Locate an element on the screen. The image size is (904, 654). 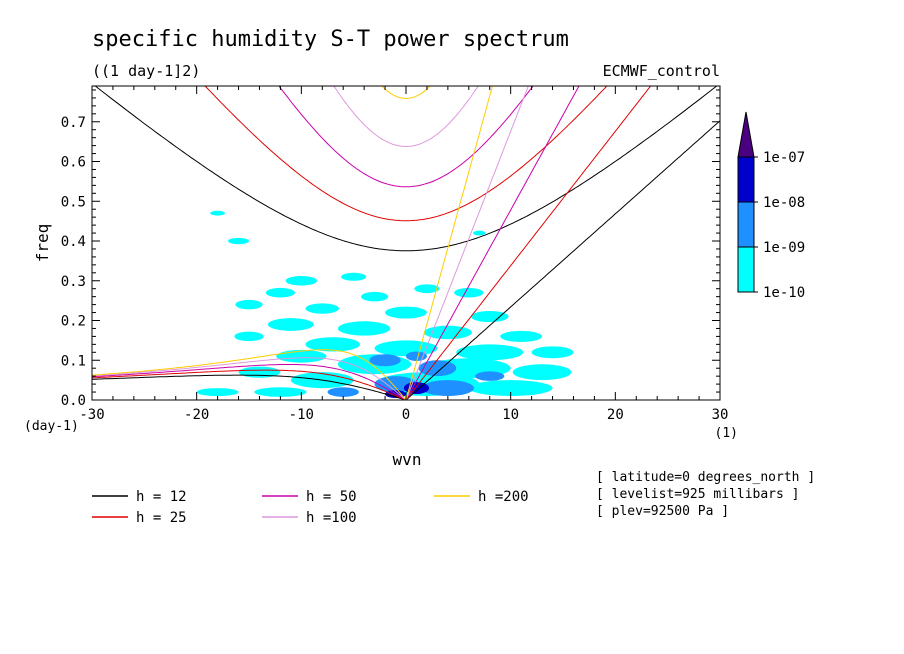
colorbar-label: 1e-09 is located at coordinates (784, 248).